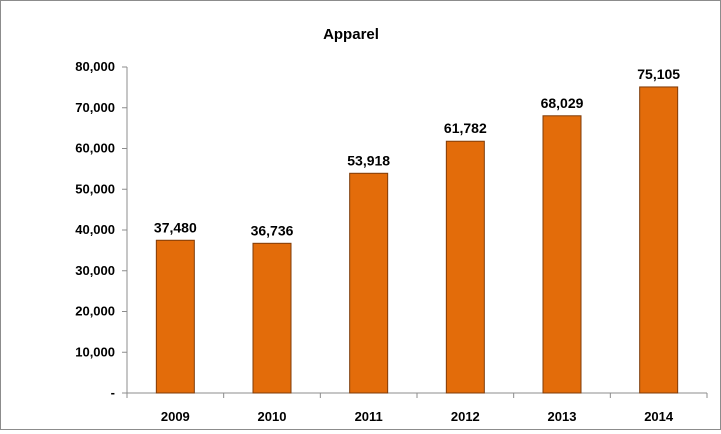 This screenshot has width=721, height=434. What do you see at coordinates (95, 270) in the screenshot?
I see `y-tick-label: 30,000` at bounding box center [95, 270].